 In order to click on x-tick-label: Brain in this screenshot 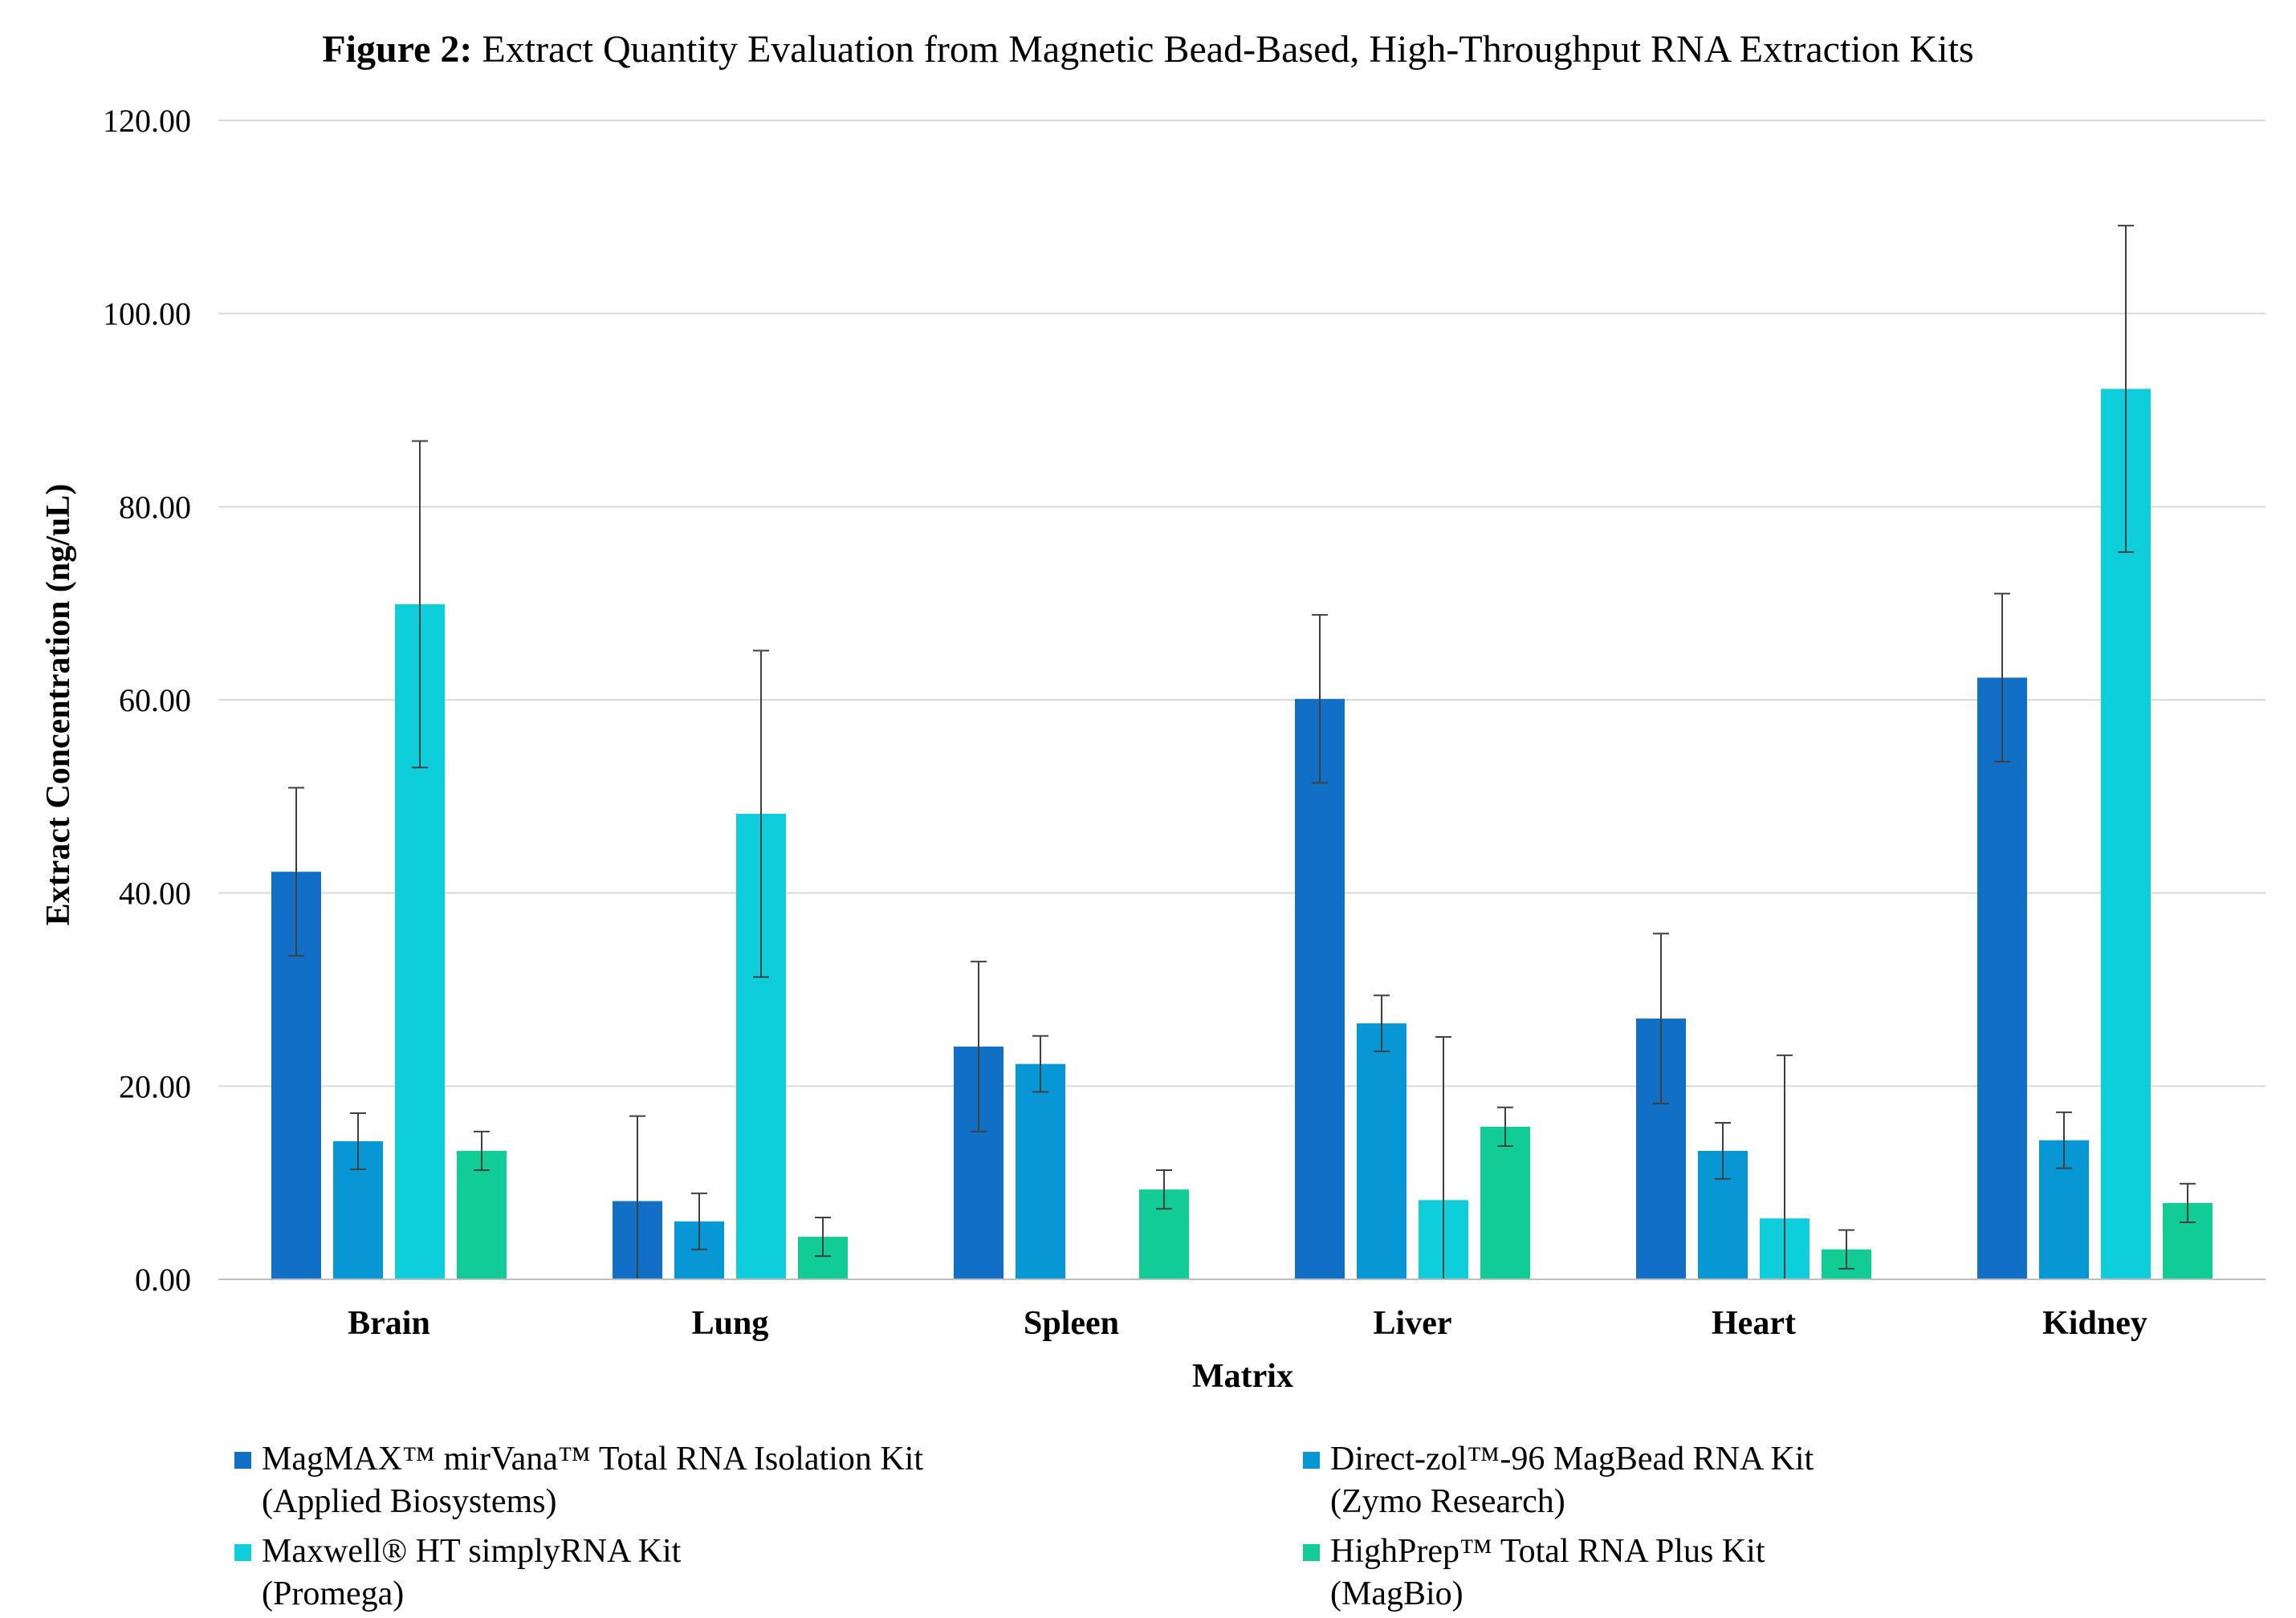, I will do `click(389, 1323)`.